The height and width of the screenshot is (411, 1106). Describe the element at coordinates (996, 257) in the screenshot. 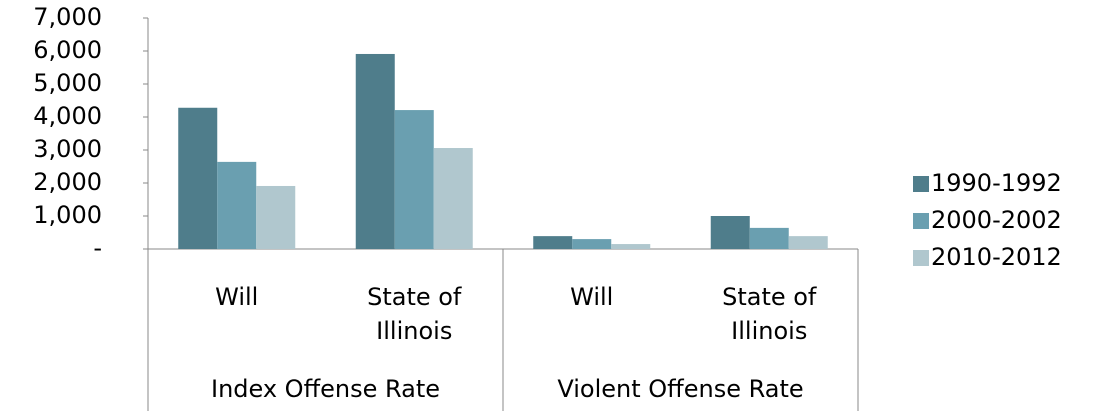

I see `legend-label: 2010-2012` at that location.